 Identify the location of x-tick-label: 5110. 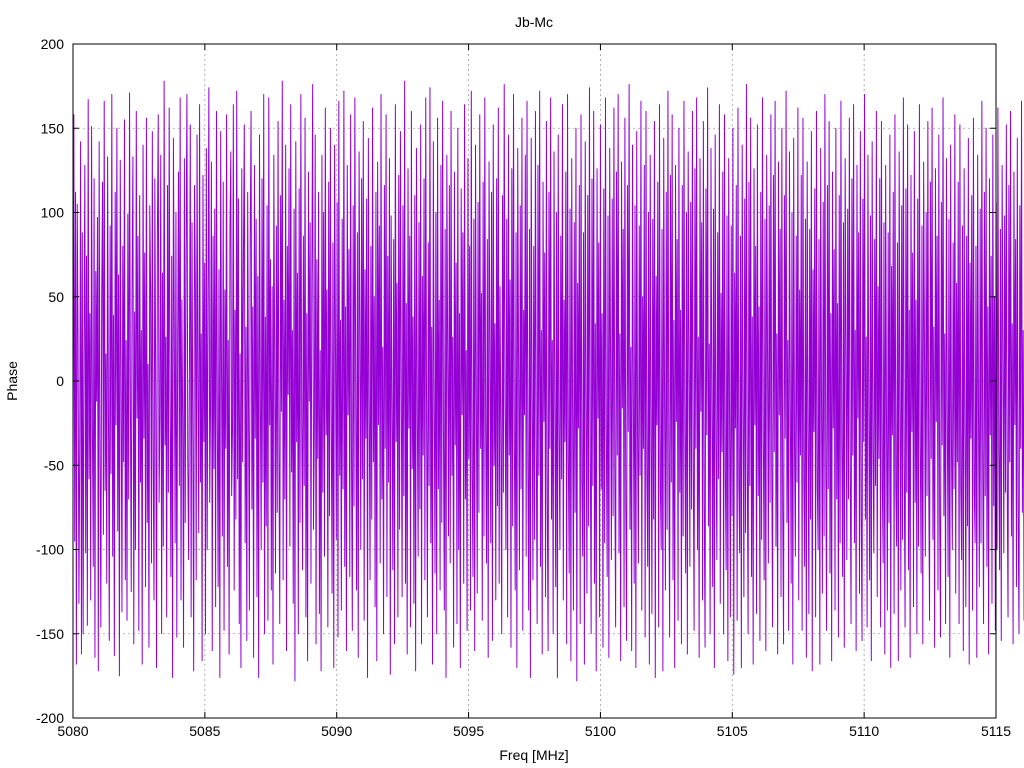
(864, 731).